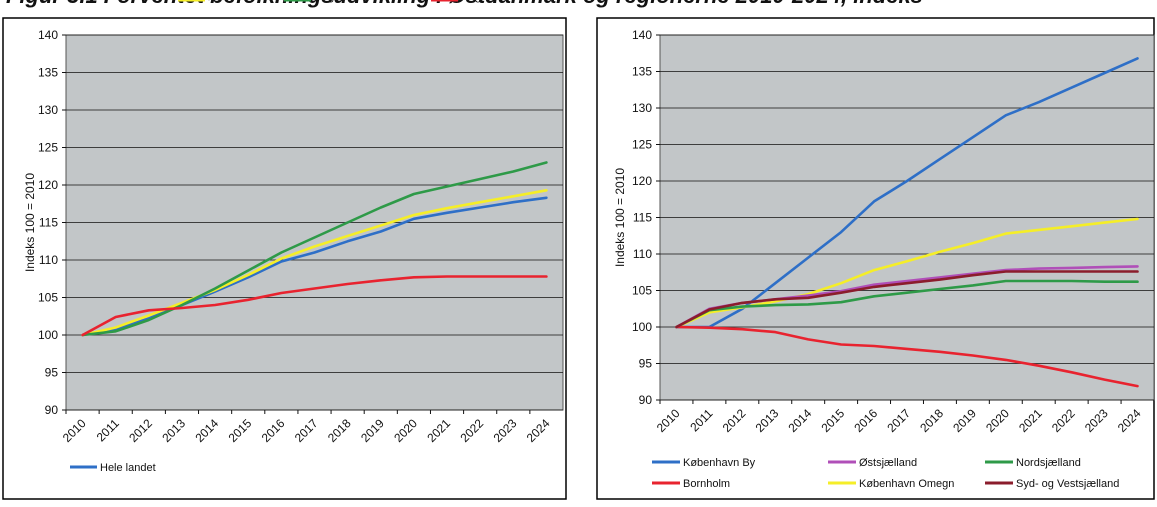 The height and width of the screenshot is (507, 1157). Describe the element at coordinates (907, 356) in the screenshot. I see `series-line-bornholm` at that location.